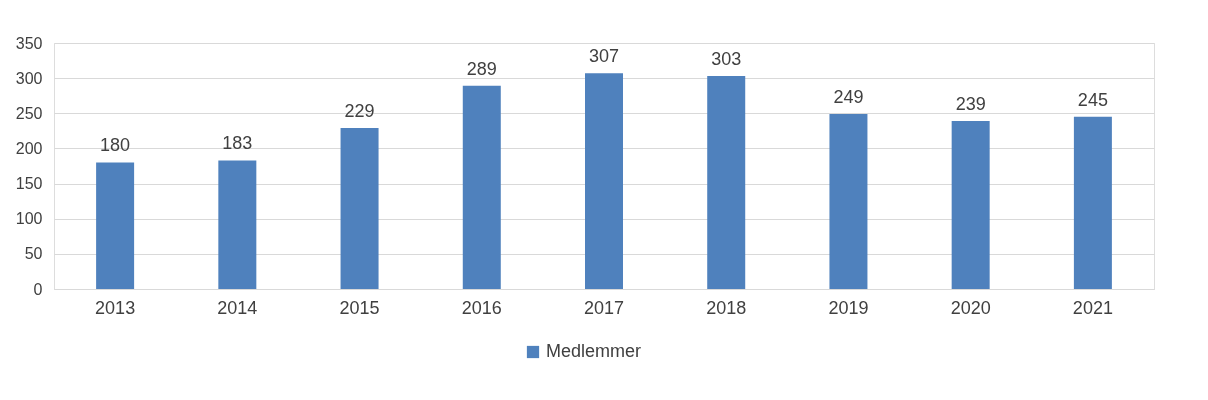  What do you see at coordinates (1092, 99) in the screenshot?
I see `data-label: 245` at bounding box center [1092, 99].